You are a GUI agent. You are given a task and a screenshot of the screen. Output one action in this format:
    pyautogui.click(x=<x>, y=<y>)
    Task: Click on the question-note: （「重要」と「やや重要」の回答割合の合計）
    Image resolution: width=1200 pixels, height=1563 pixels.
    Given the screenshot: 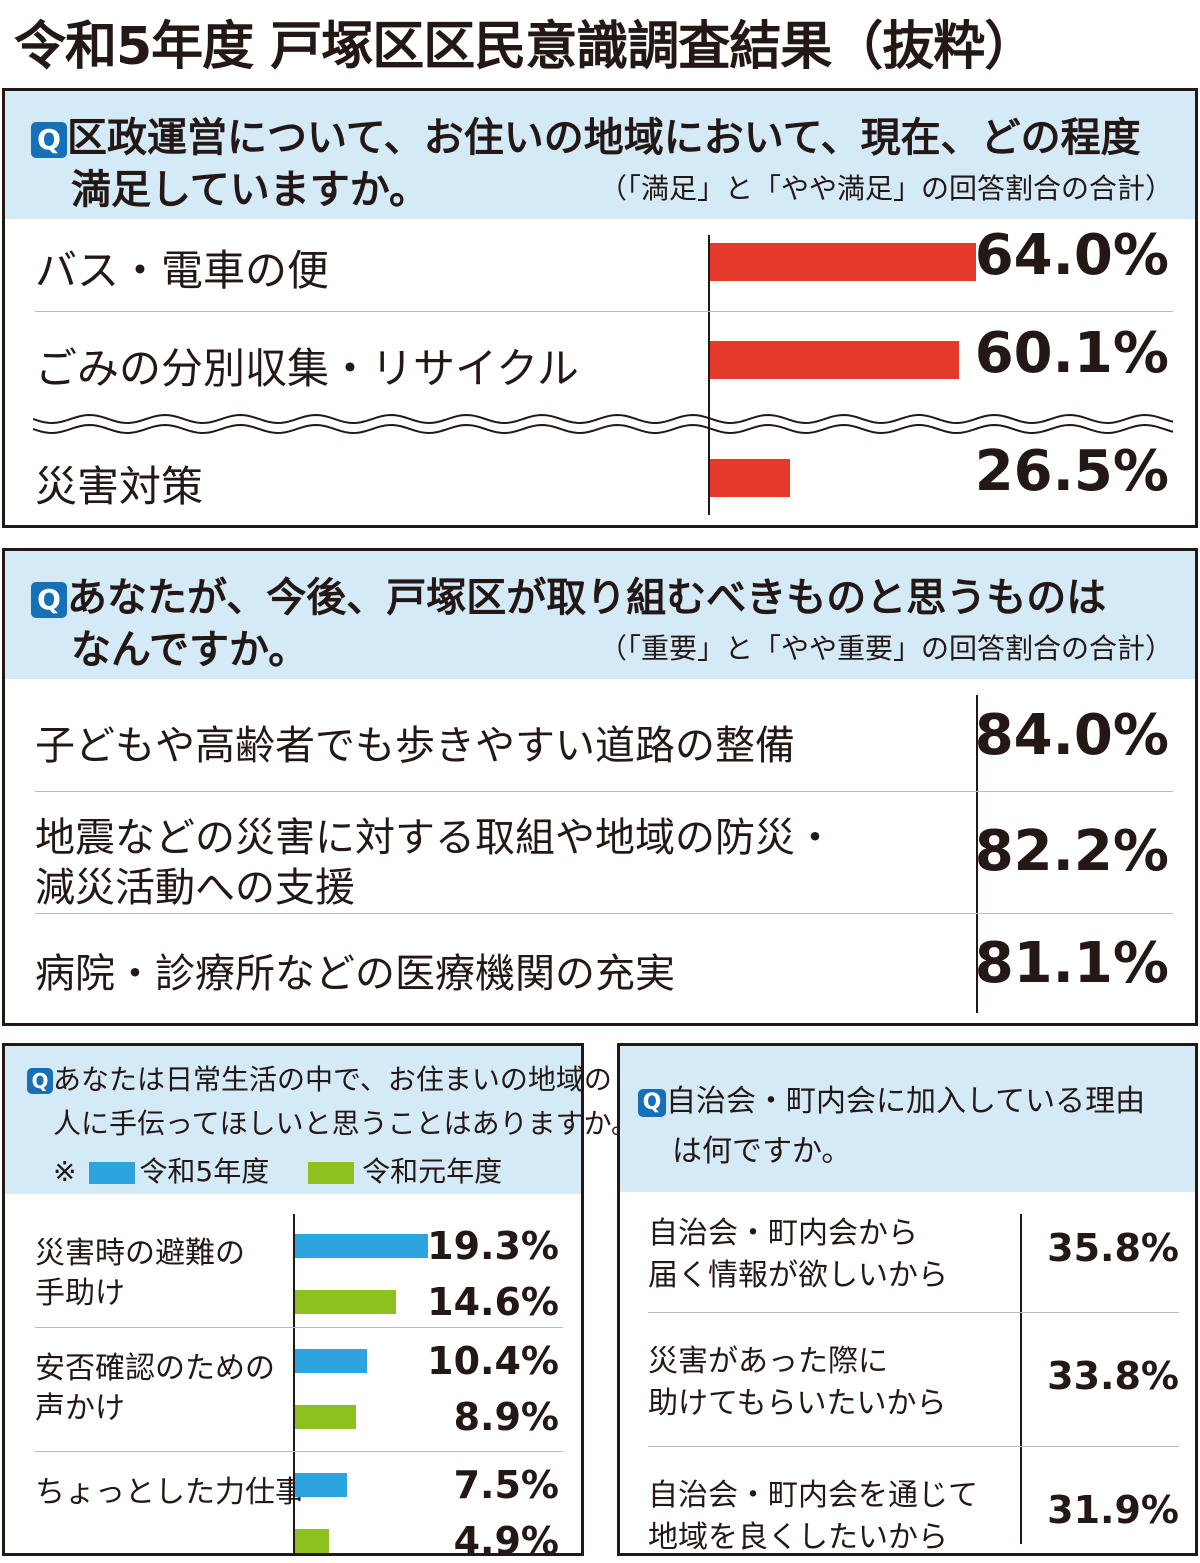 What is the action you would take?
    pyautogui.click(x=885, y=648)
    